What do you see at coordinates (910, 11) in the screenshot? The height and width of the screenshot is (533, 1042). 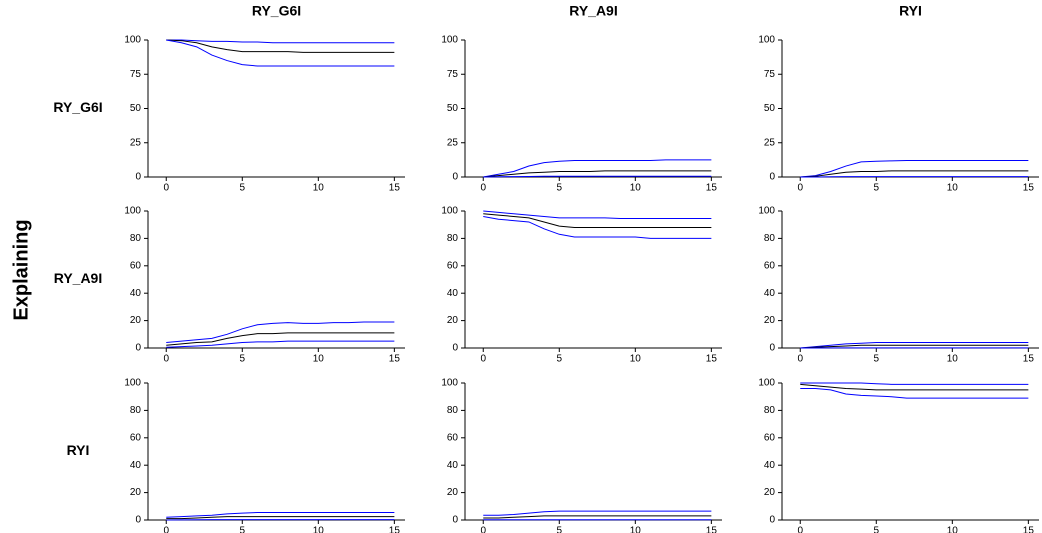 I see `column-title: RYI` at bounding box center [910, 11].